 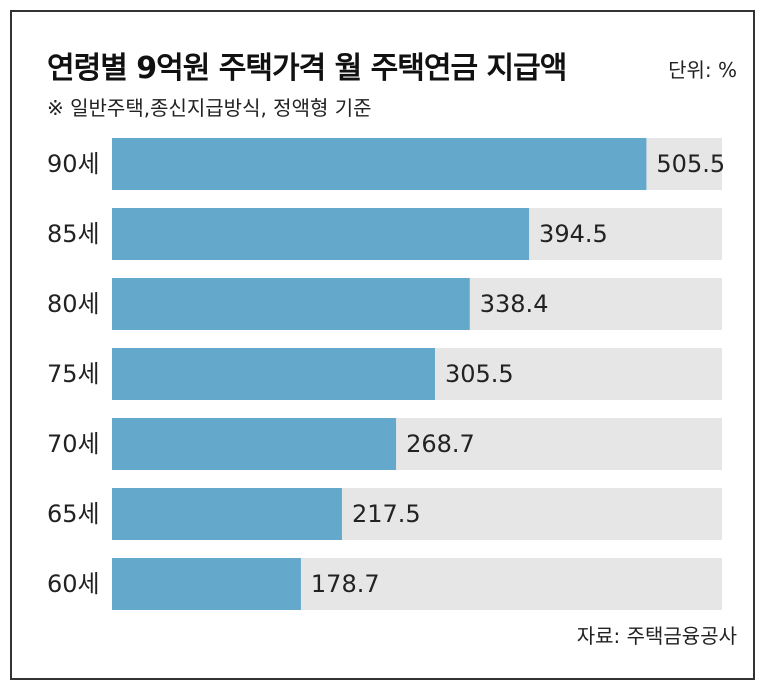 What do you see at coordinates (307, 68) in the screenshot?
I see `chart-title: 연령별 9억원 주택가격 월 주택연금 지급액` at bounding box center [307, 68].